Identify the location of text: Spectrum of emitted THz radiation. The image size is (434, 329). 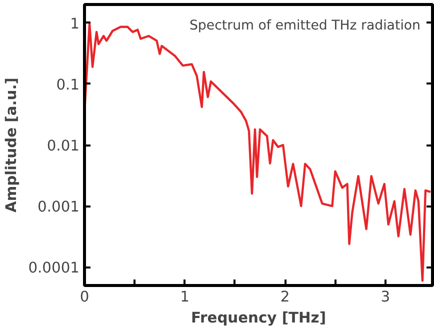
(305, 26).